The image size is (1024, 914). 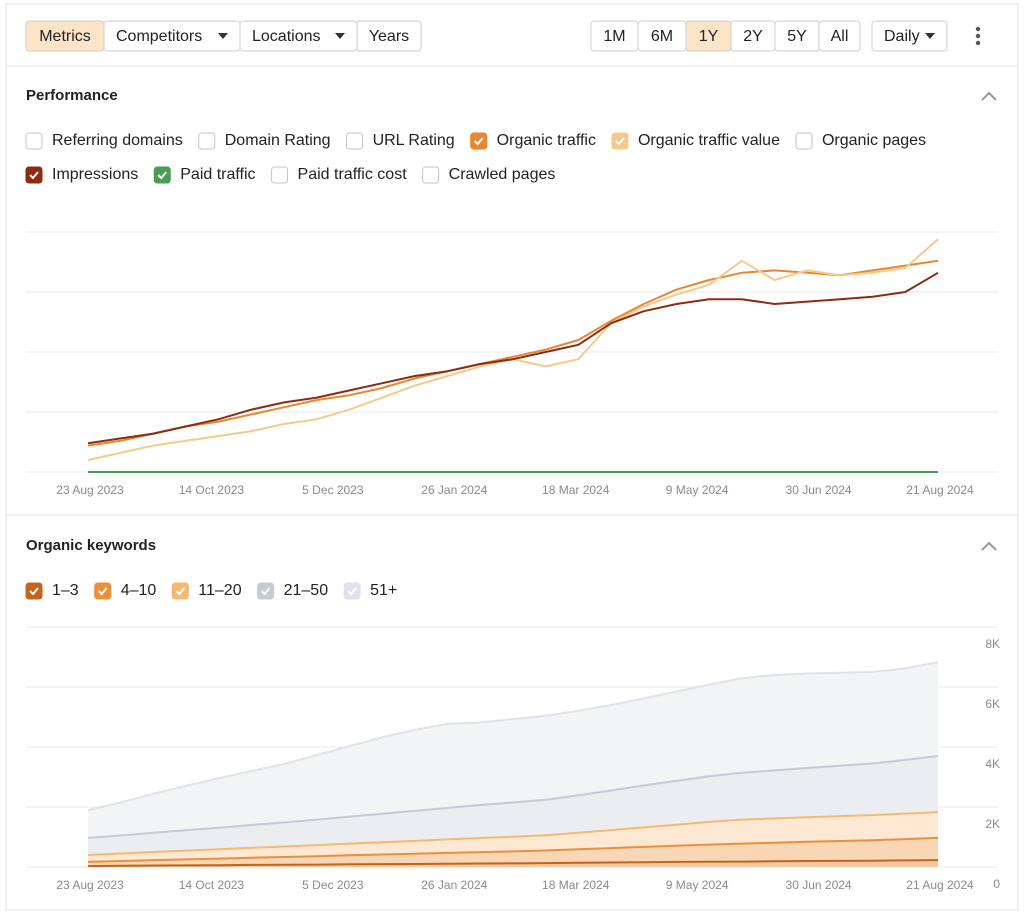 I want to click on section-title: Performance, so click(x=72, y=95).